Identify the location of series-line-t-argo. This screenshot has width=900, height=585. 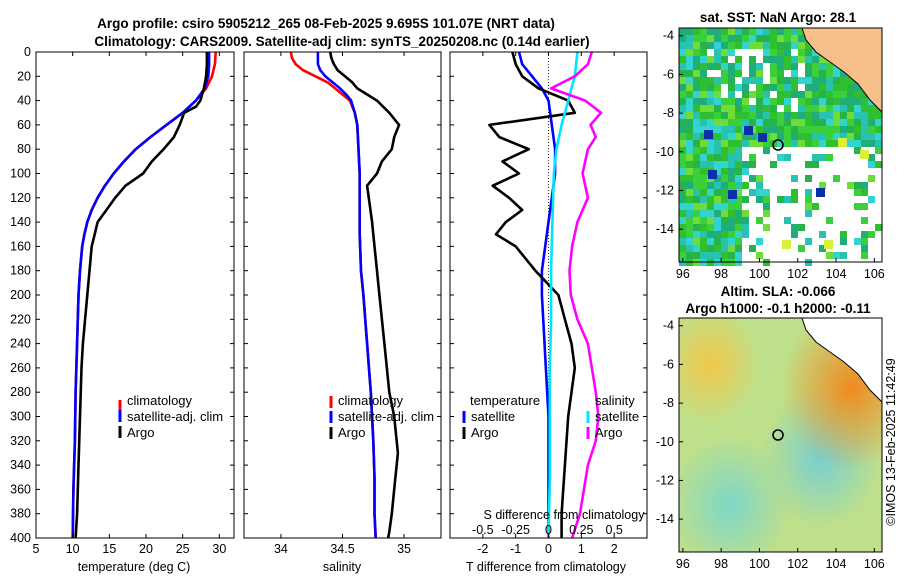
(532, 294).